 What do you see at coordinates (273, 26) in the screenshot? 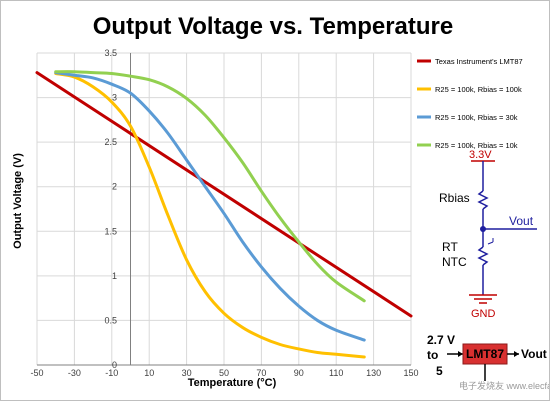
I see `chart-title: Output Voltage vs. Temperature` at bounding box center [273, 26].